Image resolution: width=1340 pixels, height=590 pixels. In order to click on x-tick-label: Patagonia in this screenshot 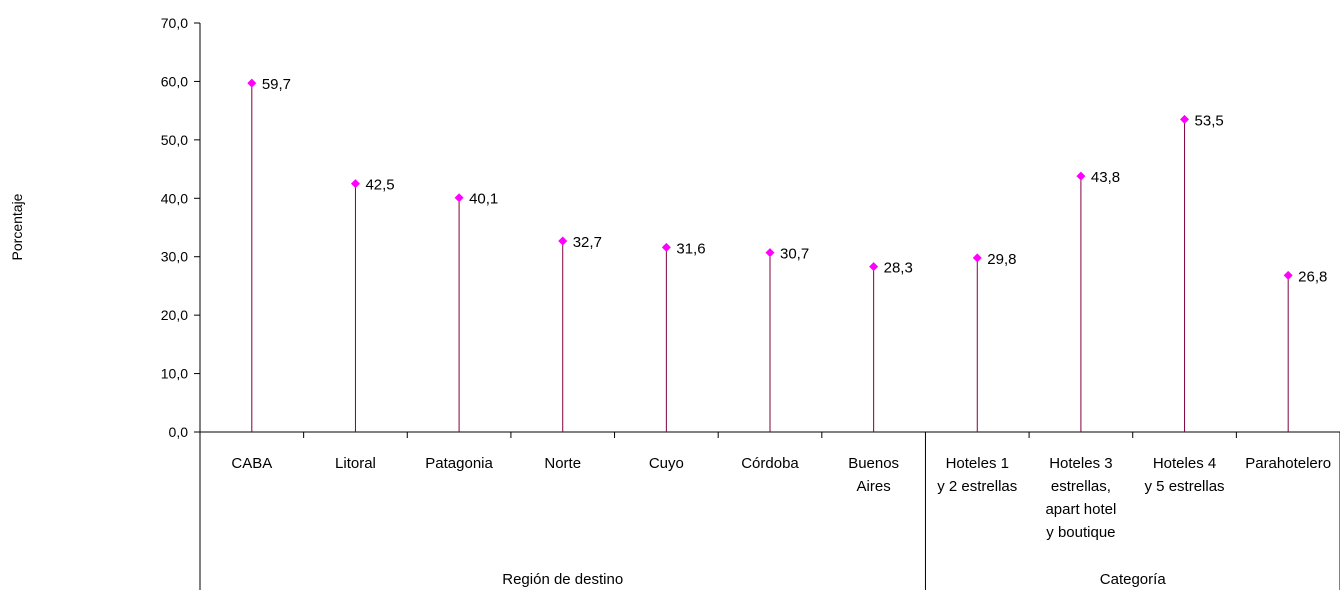, I will do `click(459, 463)`.